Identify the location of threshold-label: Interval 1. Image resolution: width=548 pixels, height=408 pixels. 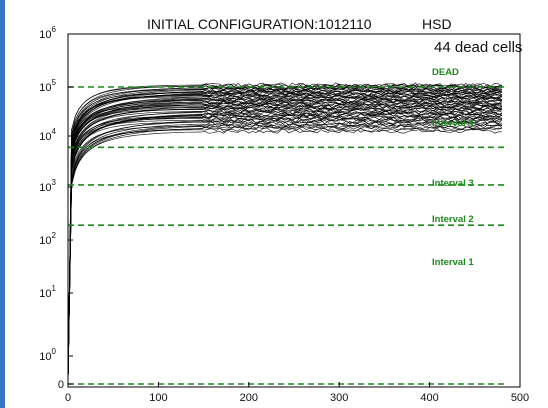
(453, 262).